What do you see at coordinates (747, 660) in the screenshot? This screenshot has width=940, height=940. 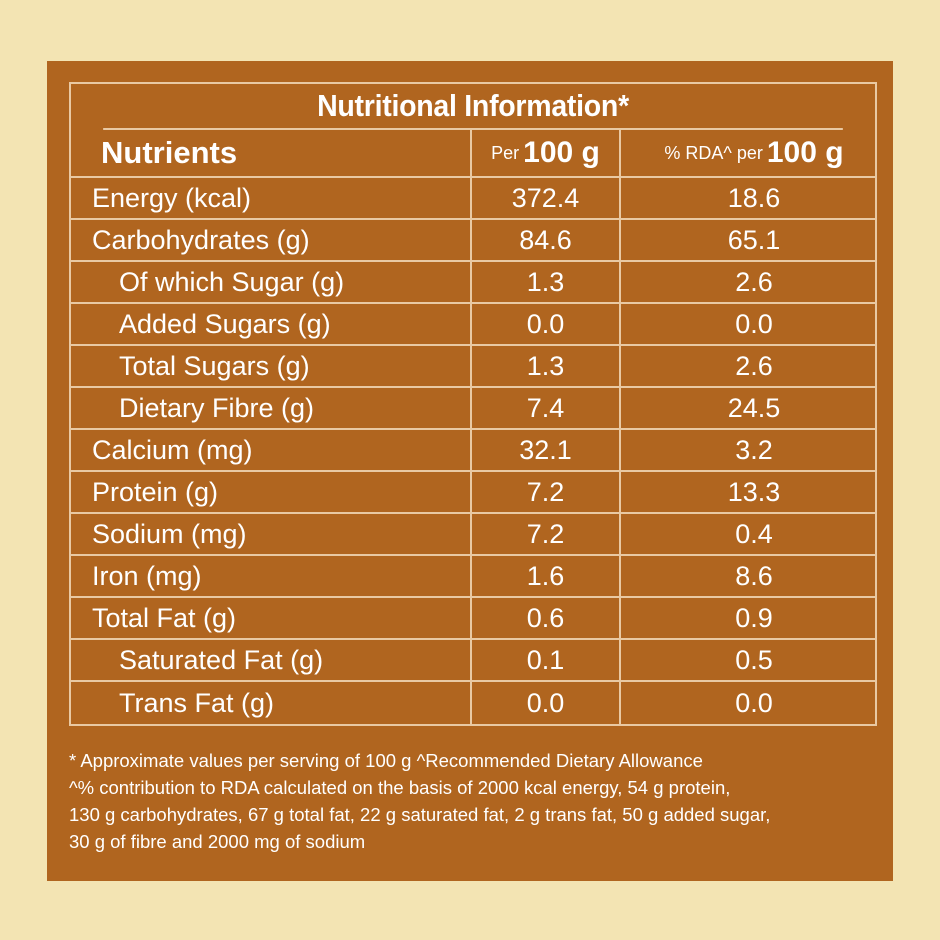 I see `rda-value: 0.5` at bounding box center [747, 660].